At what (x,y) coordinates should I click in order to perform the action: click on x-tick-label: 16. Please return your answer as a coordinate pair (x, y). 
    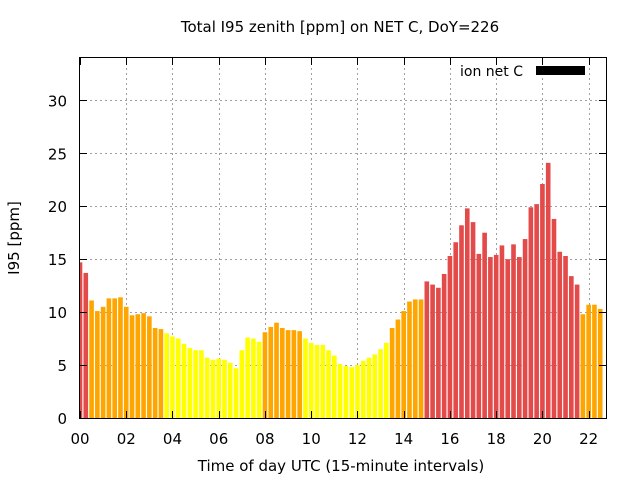
    Looking at the image, I should click on (449, 439).